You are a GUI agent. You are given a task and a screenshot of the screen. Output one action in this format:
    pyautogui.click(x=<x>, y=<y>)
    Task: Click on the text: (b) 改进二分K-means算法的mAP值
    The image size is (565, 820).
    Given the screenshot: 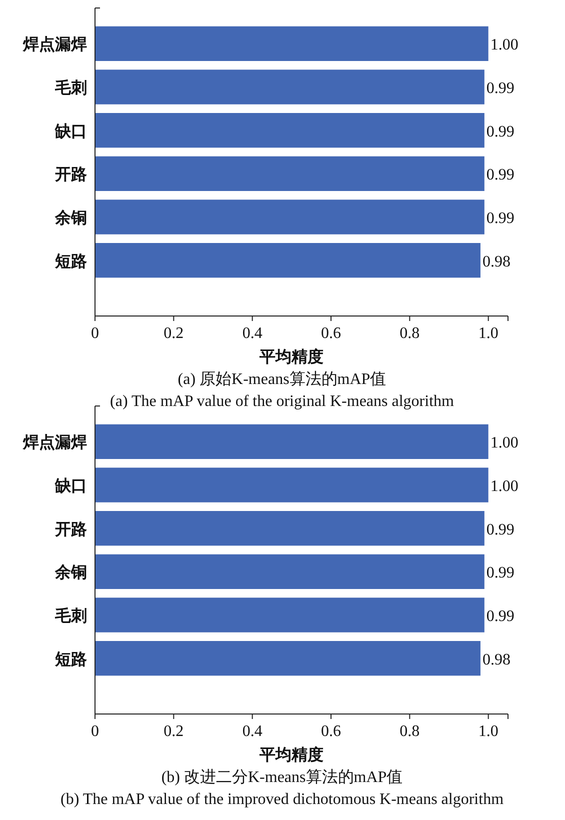 What is the action you would take?
    pyautogui.click(x=282, y=777)
    